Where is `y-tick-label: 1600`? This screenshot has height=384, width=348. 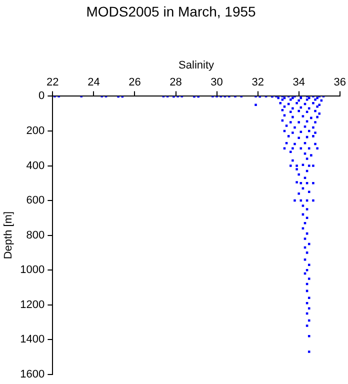
y-tick-label: 1600 is located at coordinates (32, 374).